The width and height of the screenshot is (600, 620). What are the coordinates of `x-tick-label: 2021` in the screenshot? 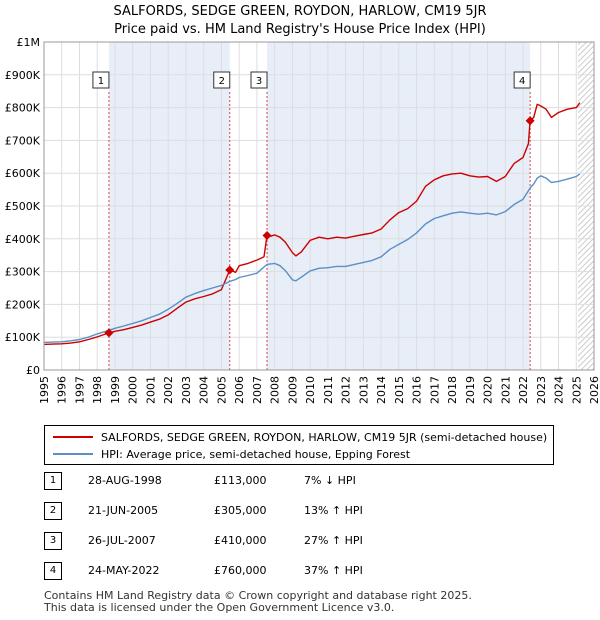 It's located at (505, 390).